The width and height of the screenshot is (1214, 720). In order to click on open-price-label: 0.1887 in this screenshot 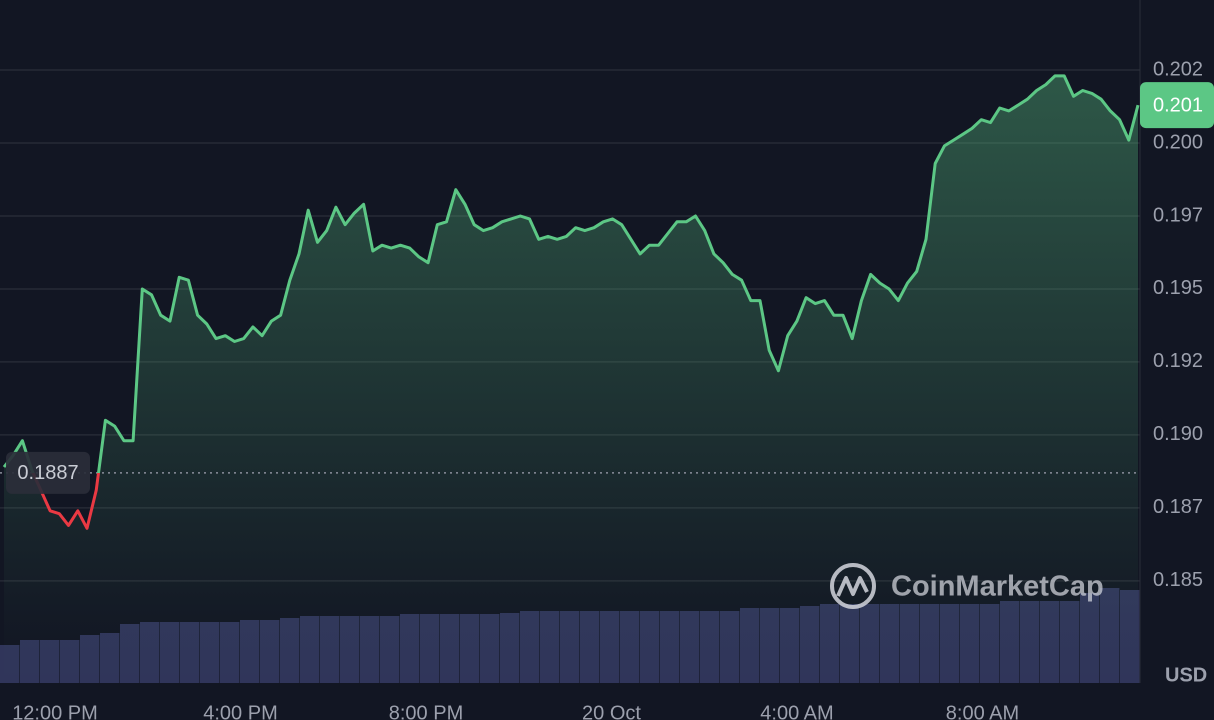, I will do `click(47, 473)`.